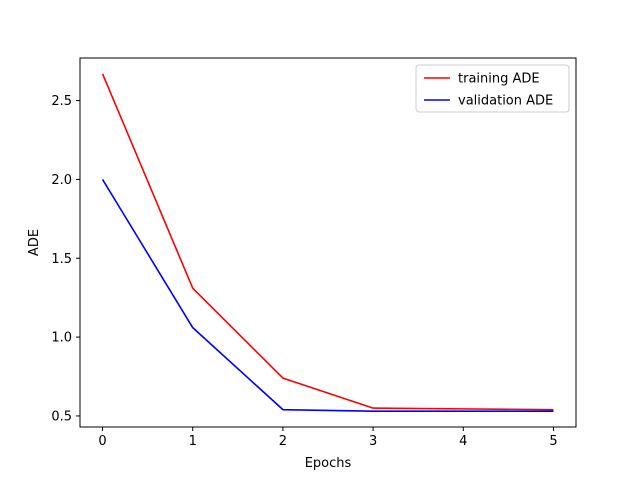 The height and width of the screenshot is (480, 640). Describe the element at coordinates (102, 441) in the screenshot. I see `x-tick-label: 0` at that location.